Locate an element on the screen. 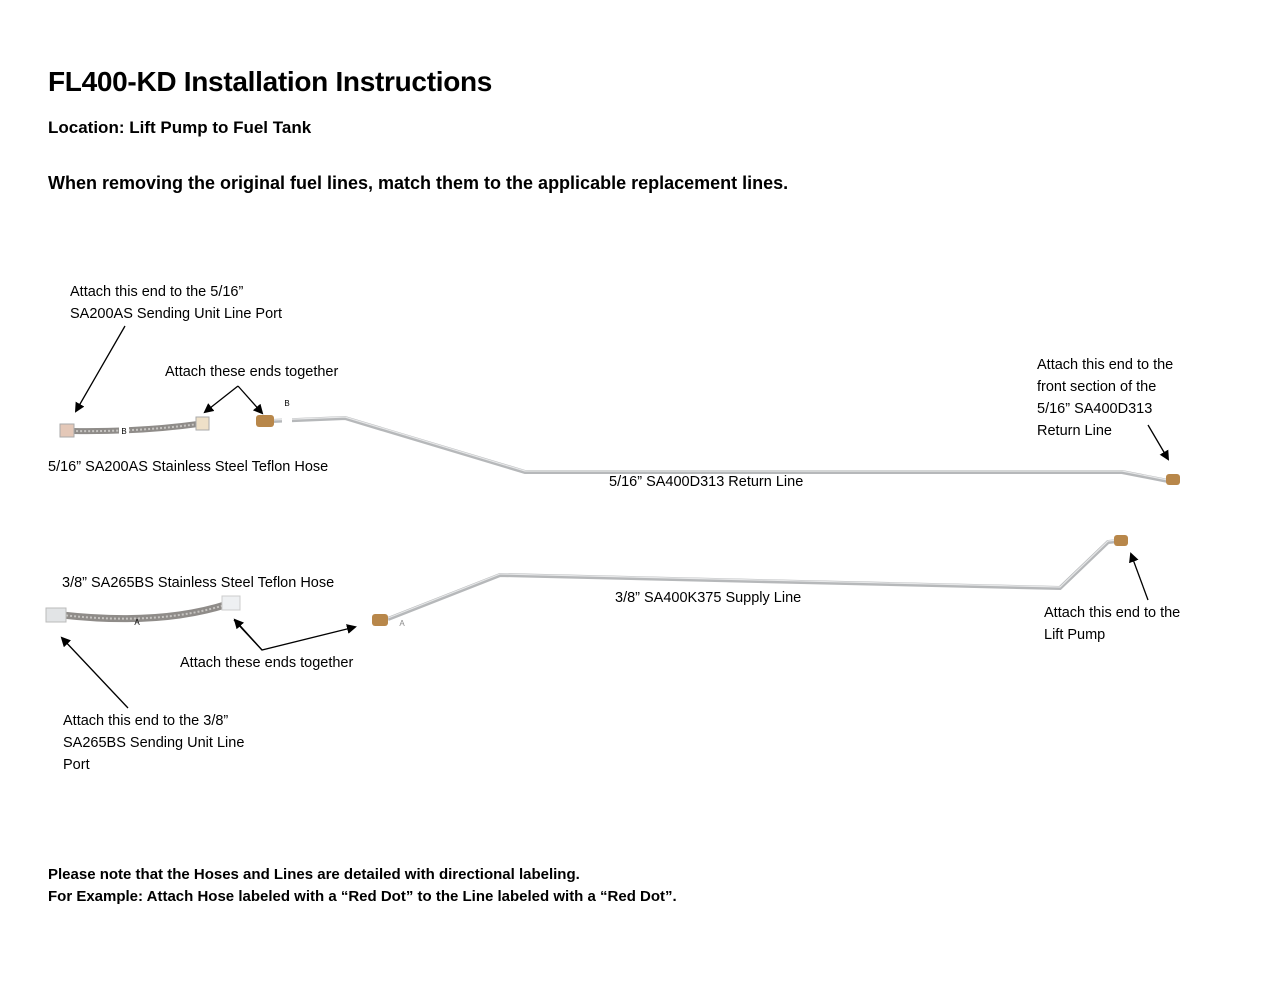 This screenshot has height=989, width=1280. hose-tag: B is located at coordinates (123, 431).